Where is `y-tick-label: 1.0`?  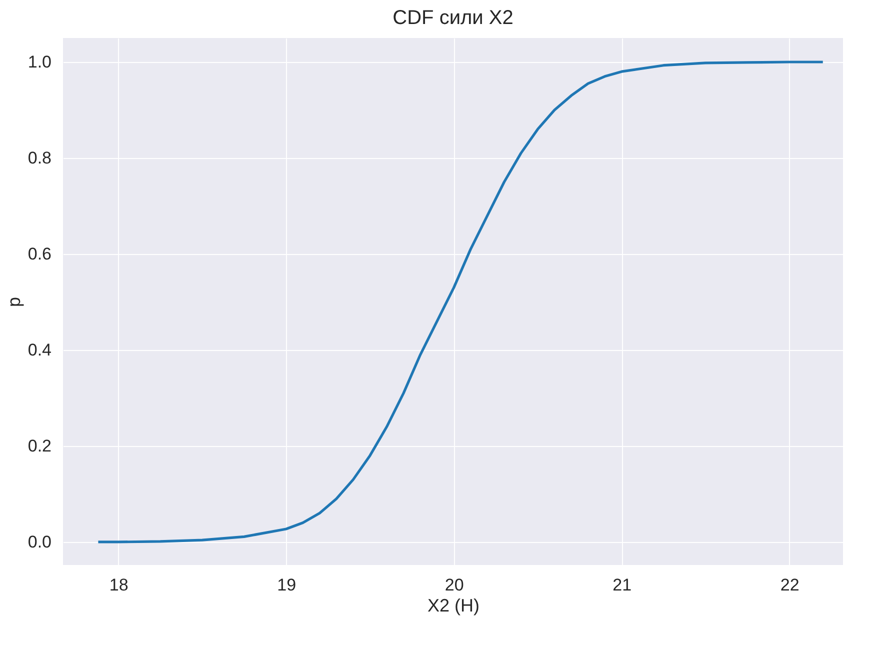
y-tick-label: 1.0 is located at coordinates (40, 62).